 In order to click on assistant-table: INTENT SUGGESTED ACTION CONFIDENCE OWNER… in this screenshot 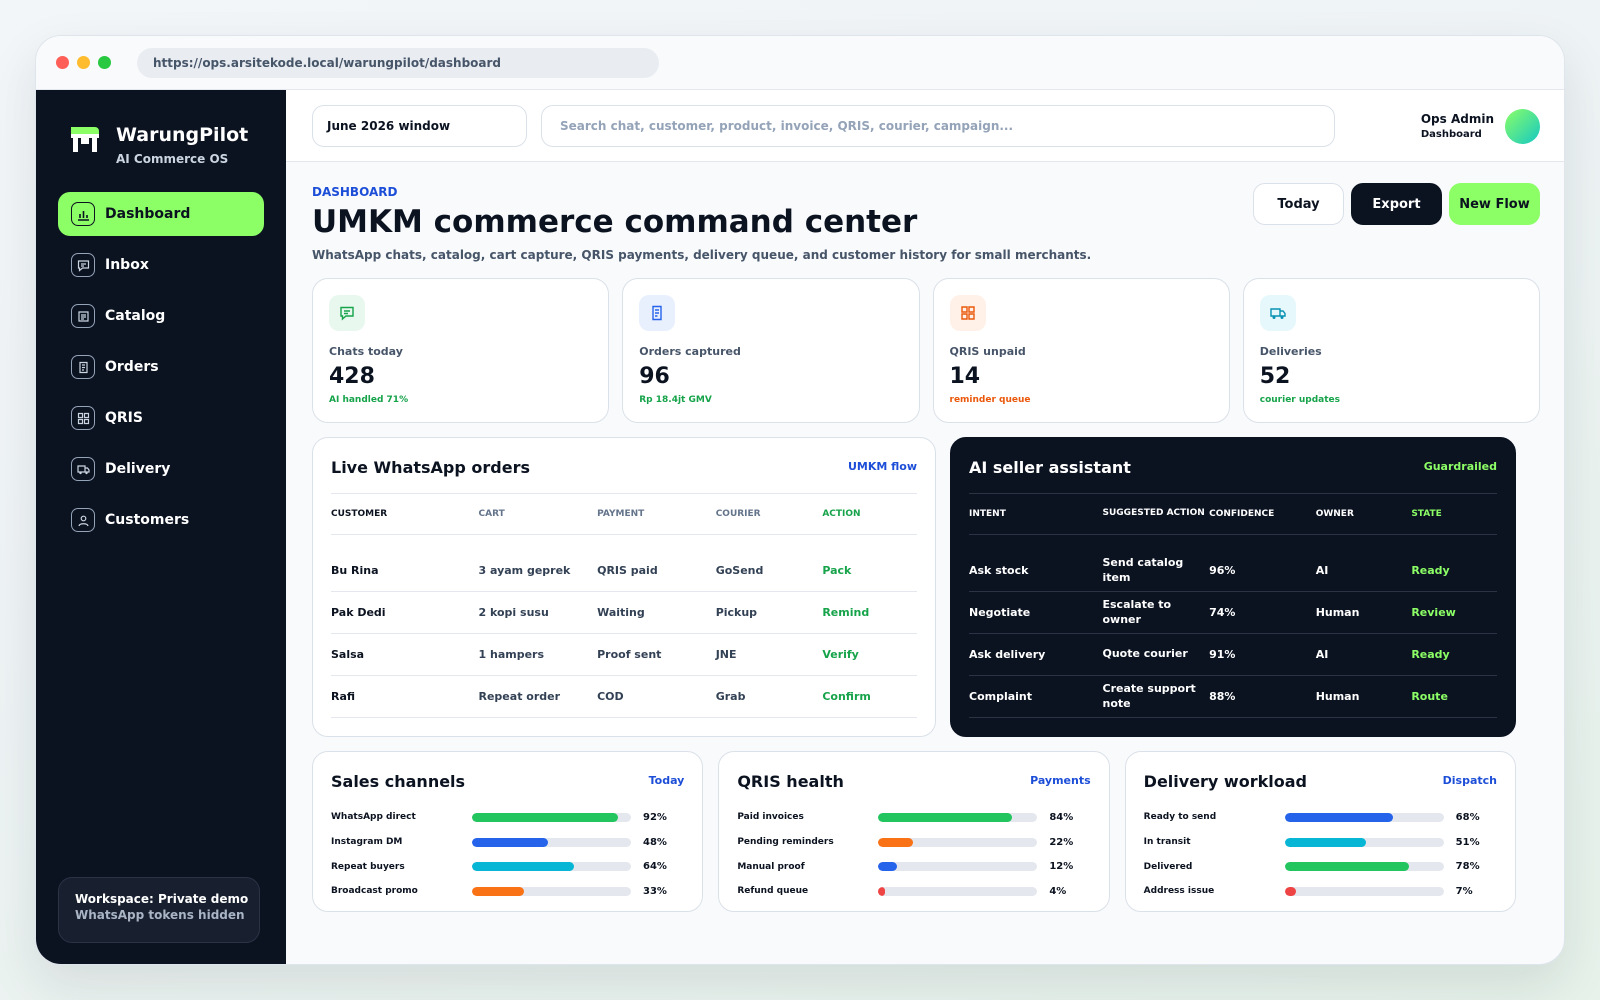, I will do `click(1233, 605)`.